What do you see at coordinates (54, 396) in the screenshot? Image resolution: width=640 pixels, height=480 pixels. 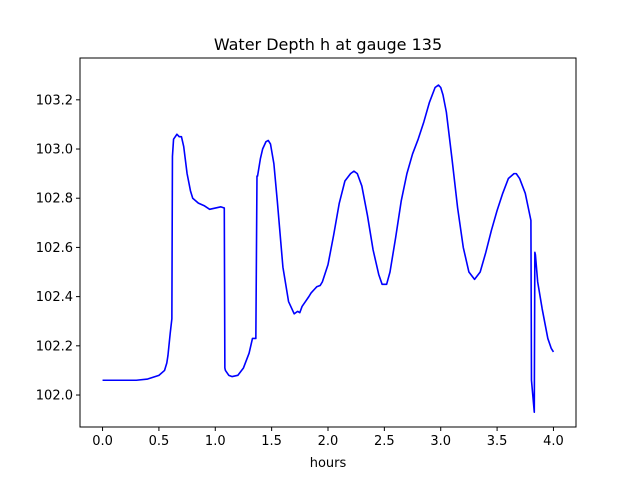 I see `y-tick-label: 102.0` at bounding box center [54, 396].